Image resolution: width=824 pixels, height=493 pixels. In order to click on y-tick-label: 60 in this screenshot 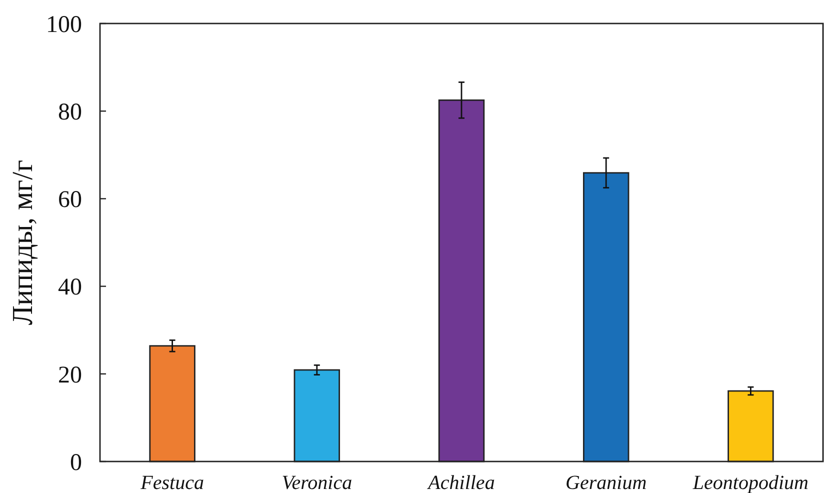, I will do `click(70, 200)`.